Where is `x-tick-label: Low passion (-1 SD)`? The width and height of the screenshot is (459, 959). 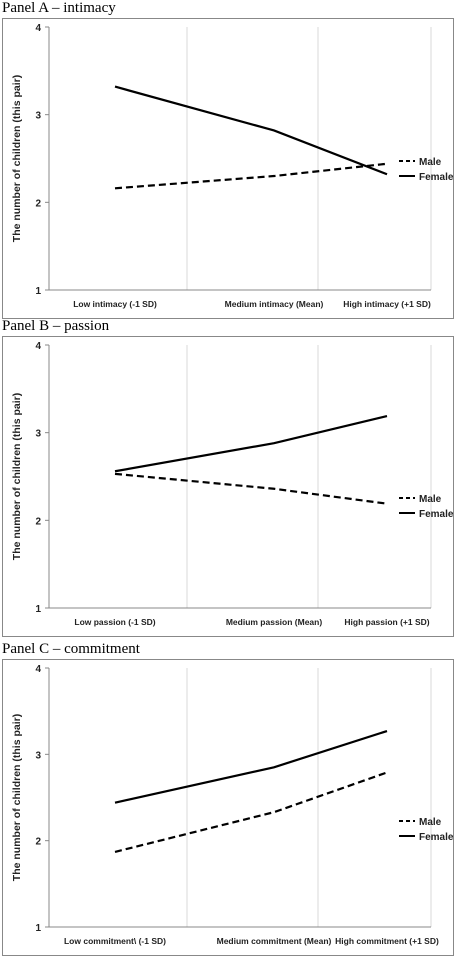 x-tick-label: Low passion (-1 SD) is located at coordinates (114, 622).